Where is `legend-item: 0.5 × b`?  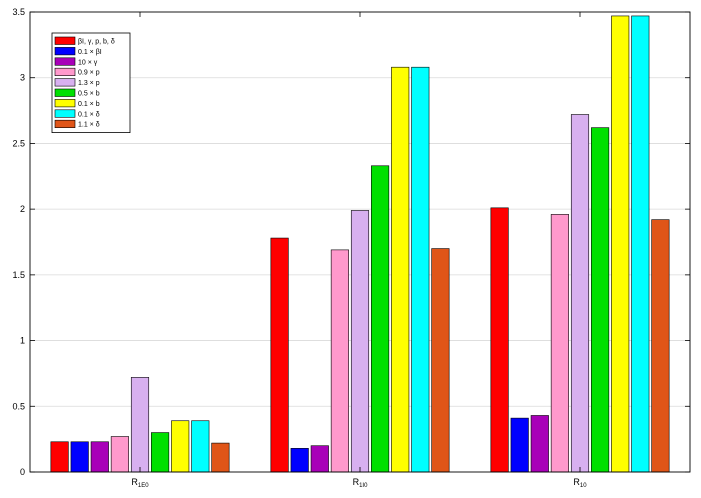 legend-item: 0.5 × b is located at coordinates (77, 93).